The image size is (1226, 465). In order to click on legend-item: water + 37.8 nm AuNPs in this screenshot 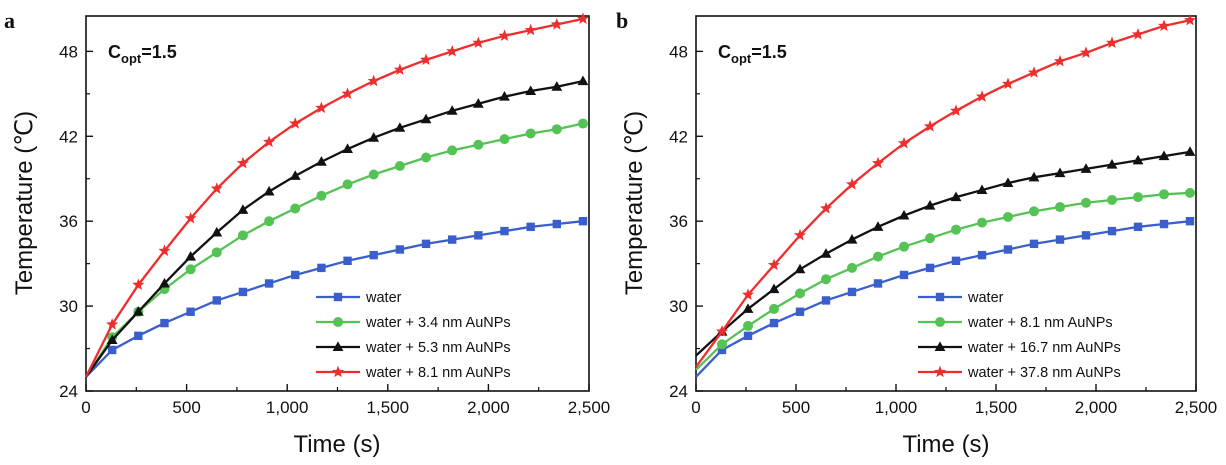, I will do `click(1019, 373)`.